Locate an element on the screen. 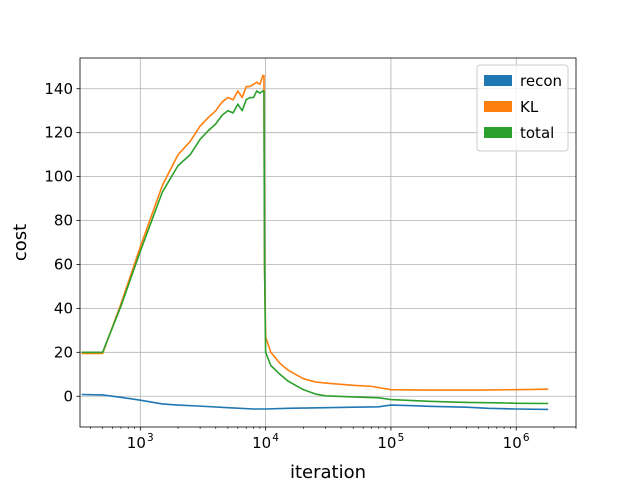  legend-label-kl: KL is located at coordinates (529, 107).